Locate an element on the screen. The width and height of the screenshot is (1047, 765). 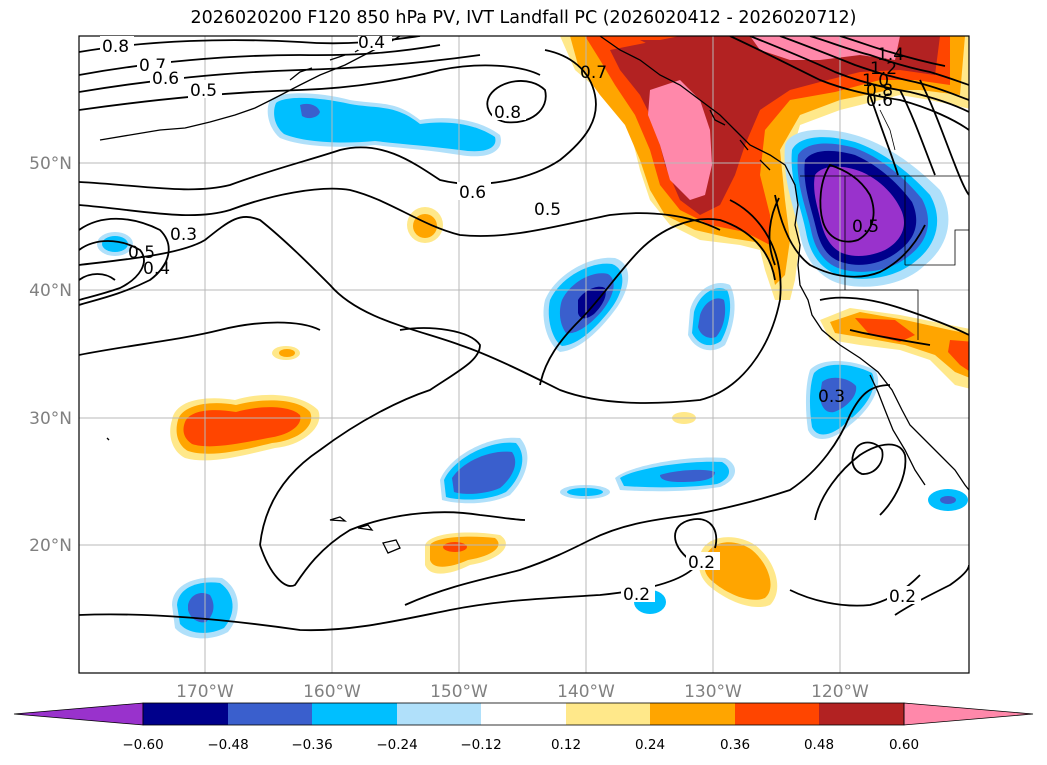
contour-label: 1.4 is located at coordinates (890, 55).